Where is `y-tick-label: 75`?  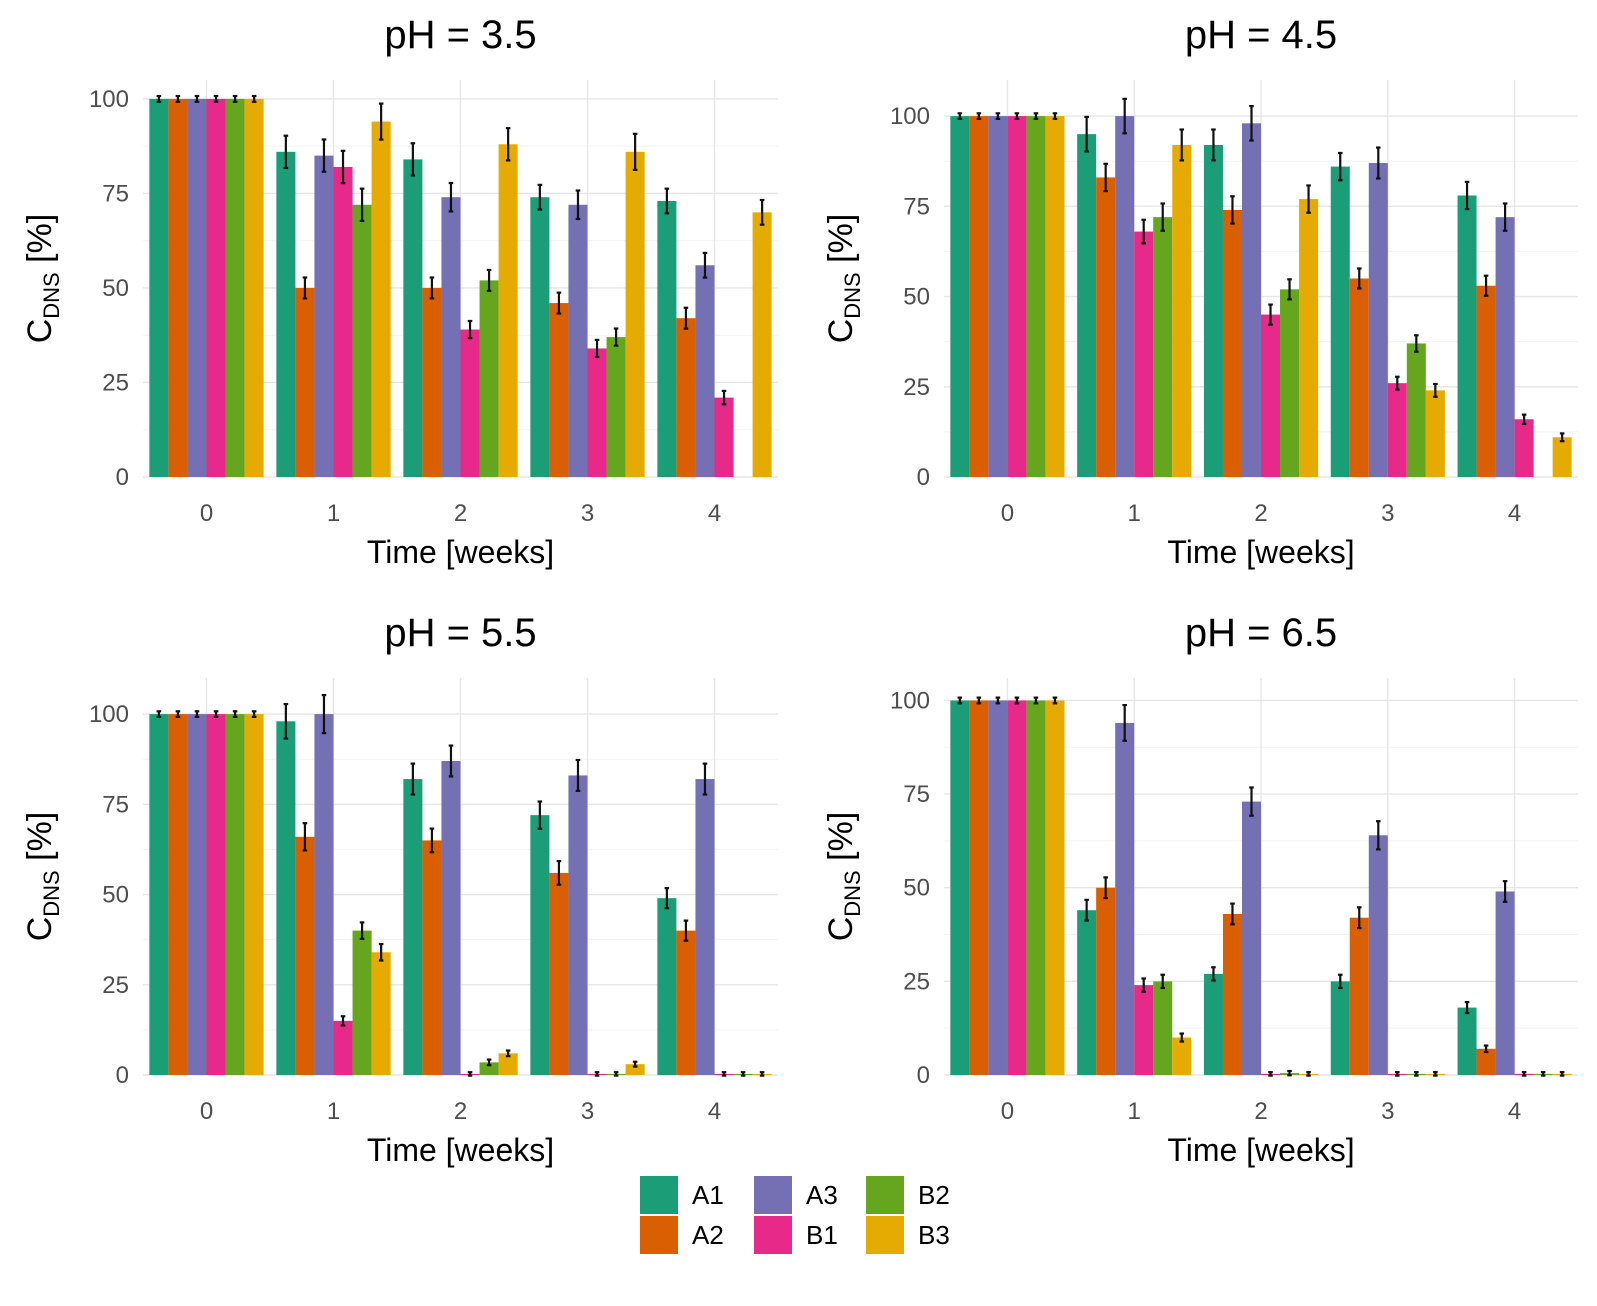
y-tick-label: 75 is located at coordinates (916, 794).